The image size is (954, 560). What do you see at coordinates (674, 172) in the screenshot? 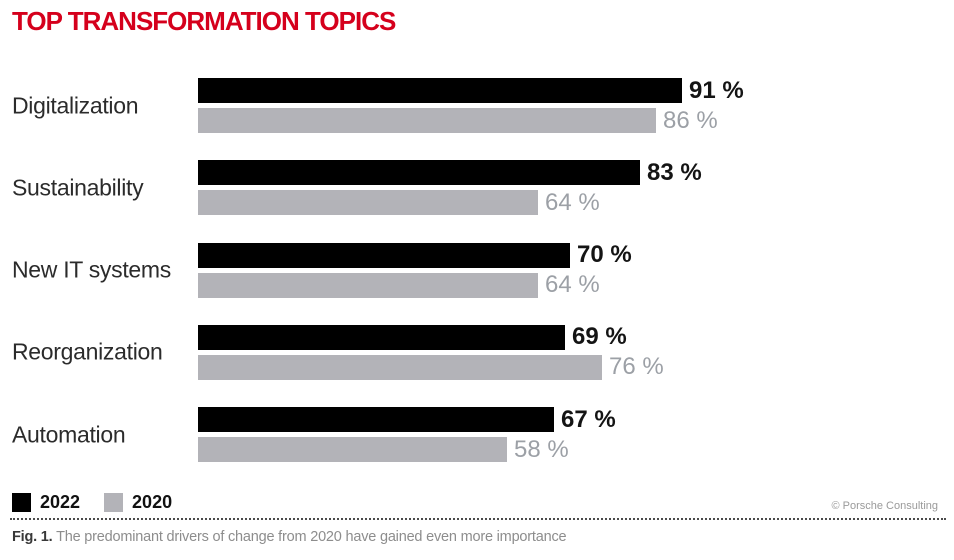
I see `value-label-2022: 83 %` at bounding box center [674, 172].